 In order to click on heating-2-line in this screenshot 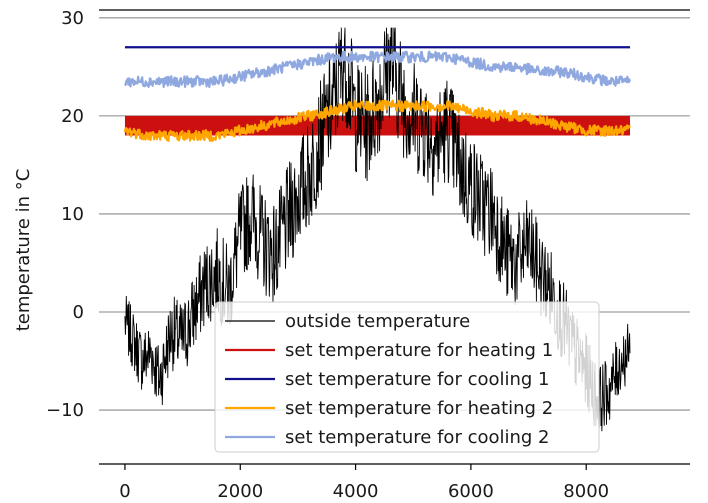, I will do `click(377, 120)`.